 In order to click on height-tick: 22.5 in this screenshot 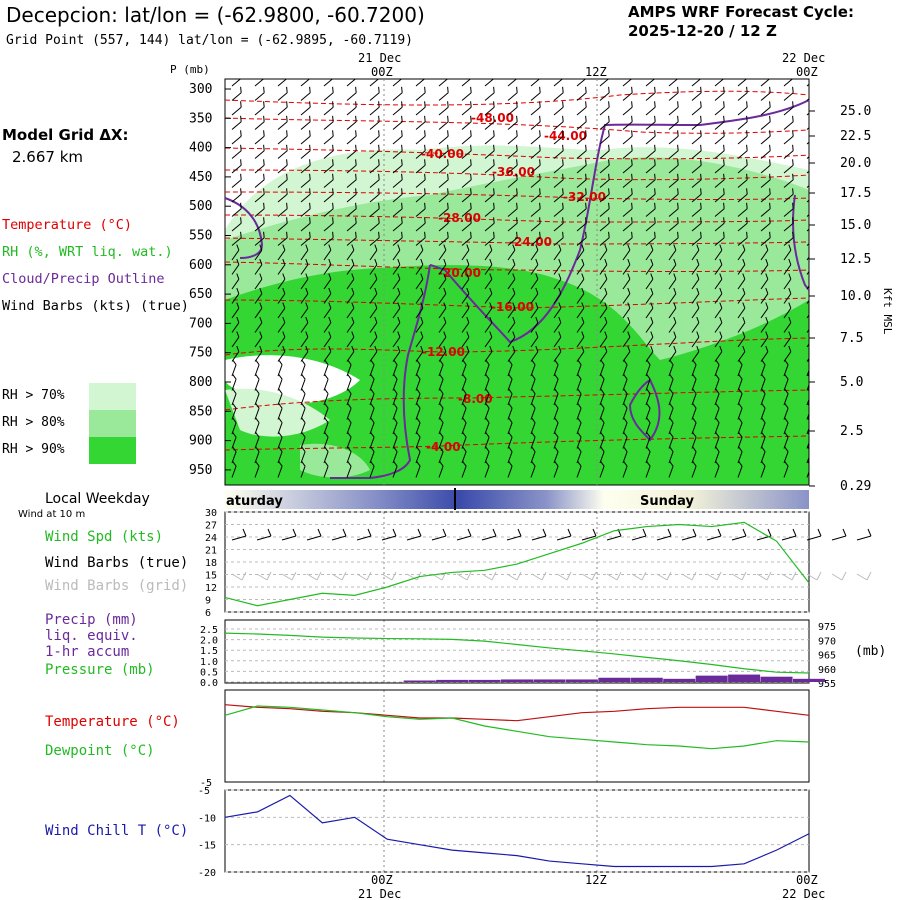, I will do `click(855, 136)`.